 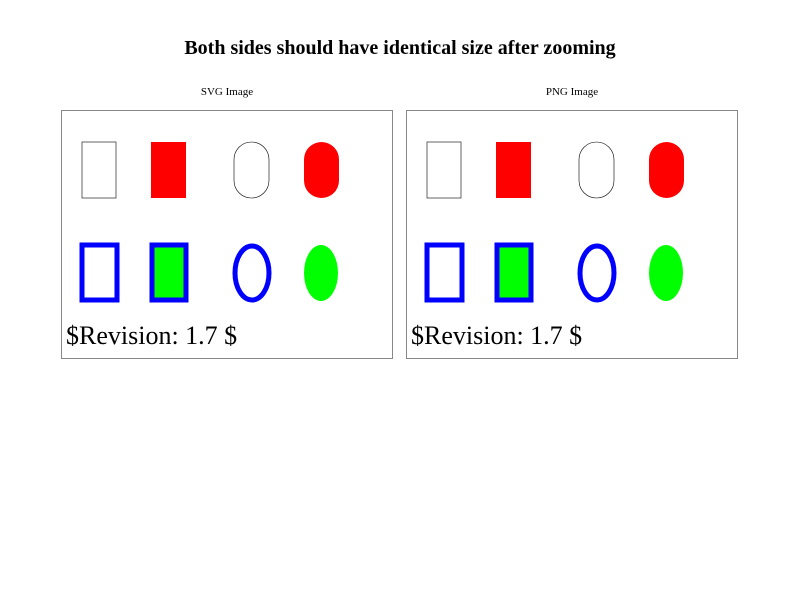 I want to click on svg-image-label: SVG Image, so click(x=227, y=92).